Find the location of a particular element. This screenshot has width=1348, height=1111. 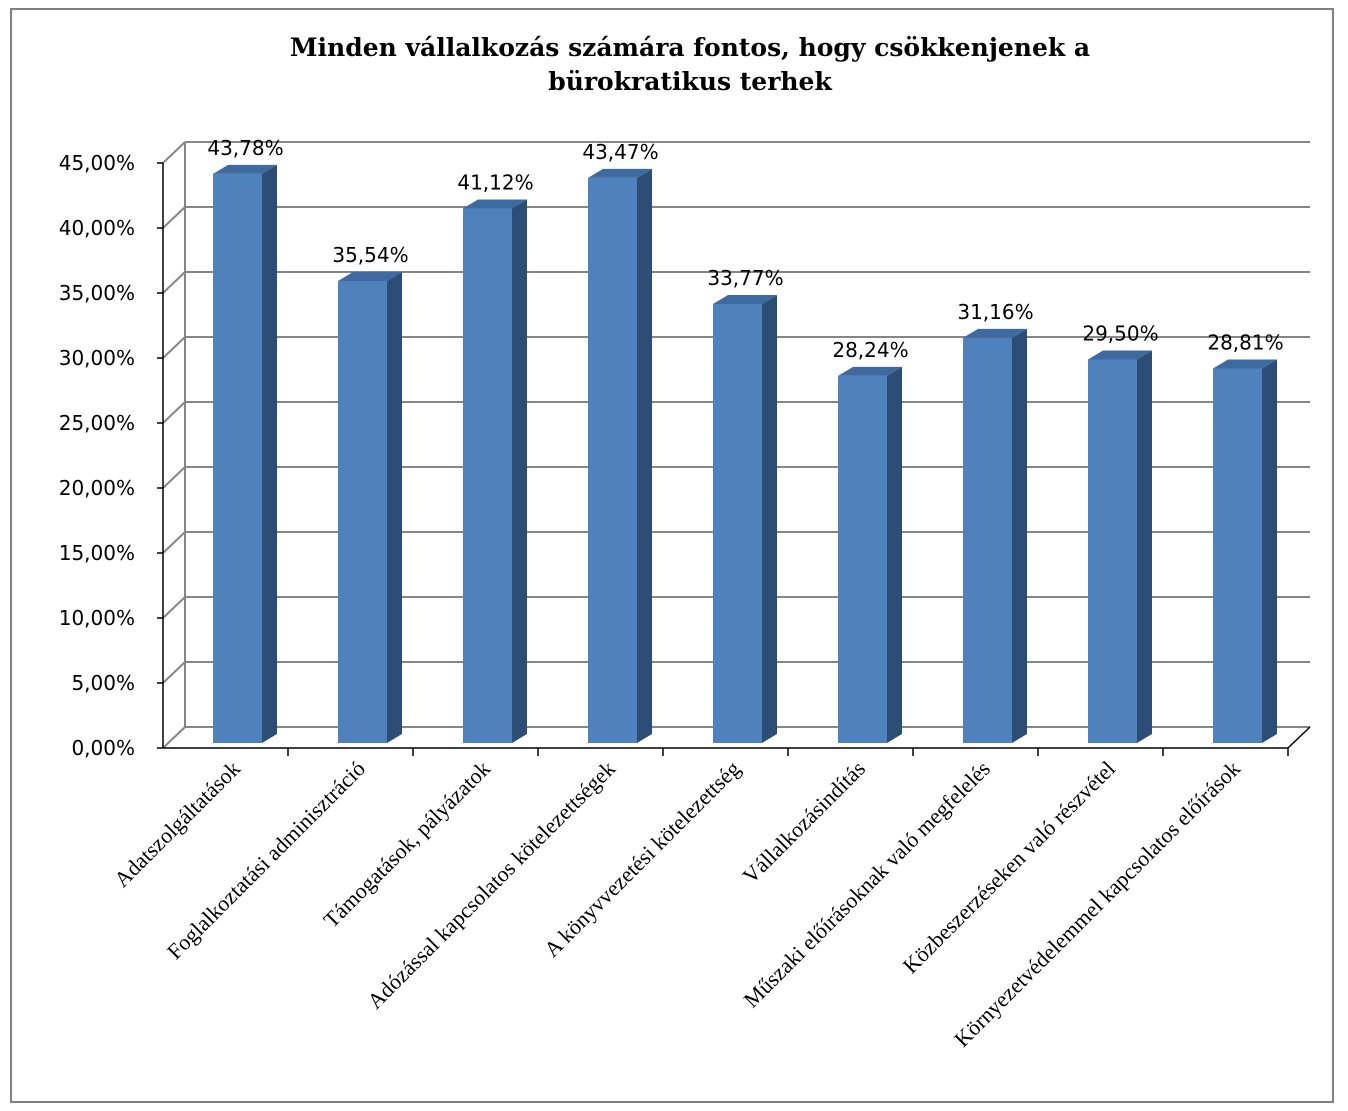

y-tick-label: 35,00% is located at coordinates (97, 293).